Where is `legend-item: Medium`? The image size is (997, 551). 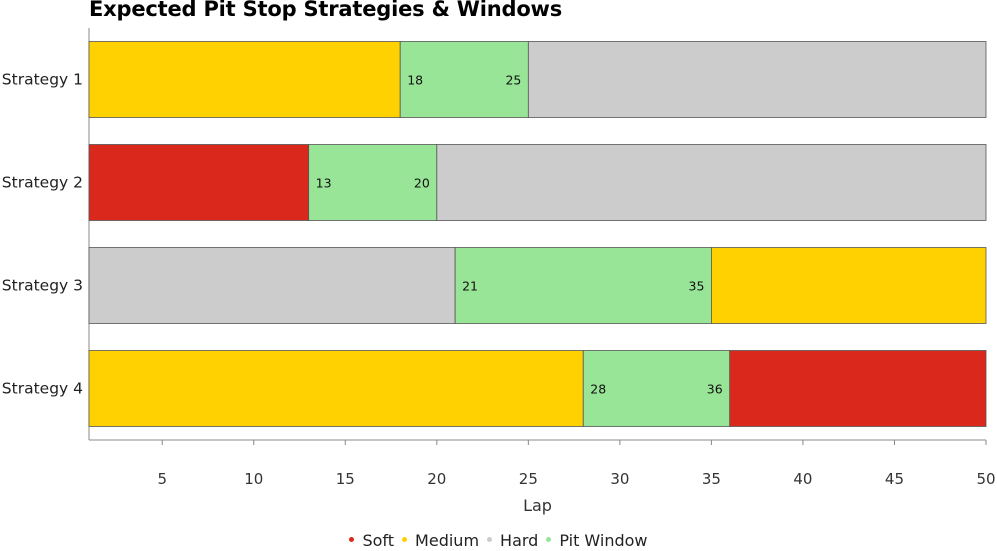
legend-item: Medium is located at coordinates (440, 540).